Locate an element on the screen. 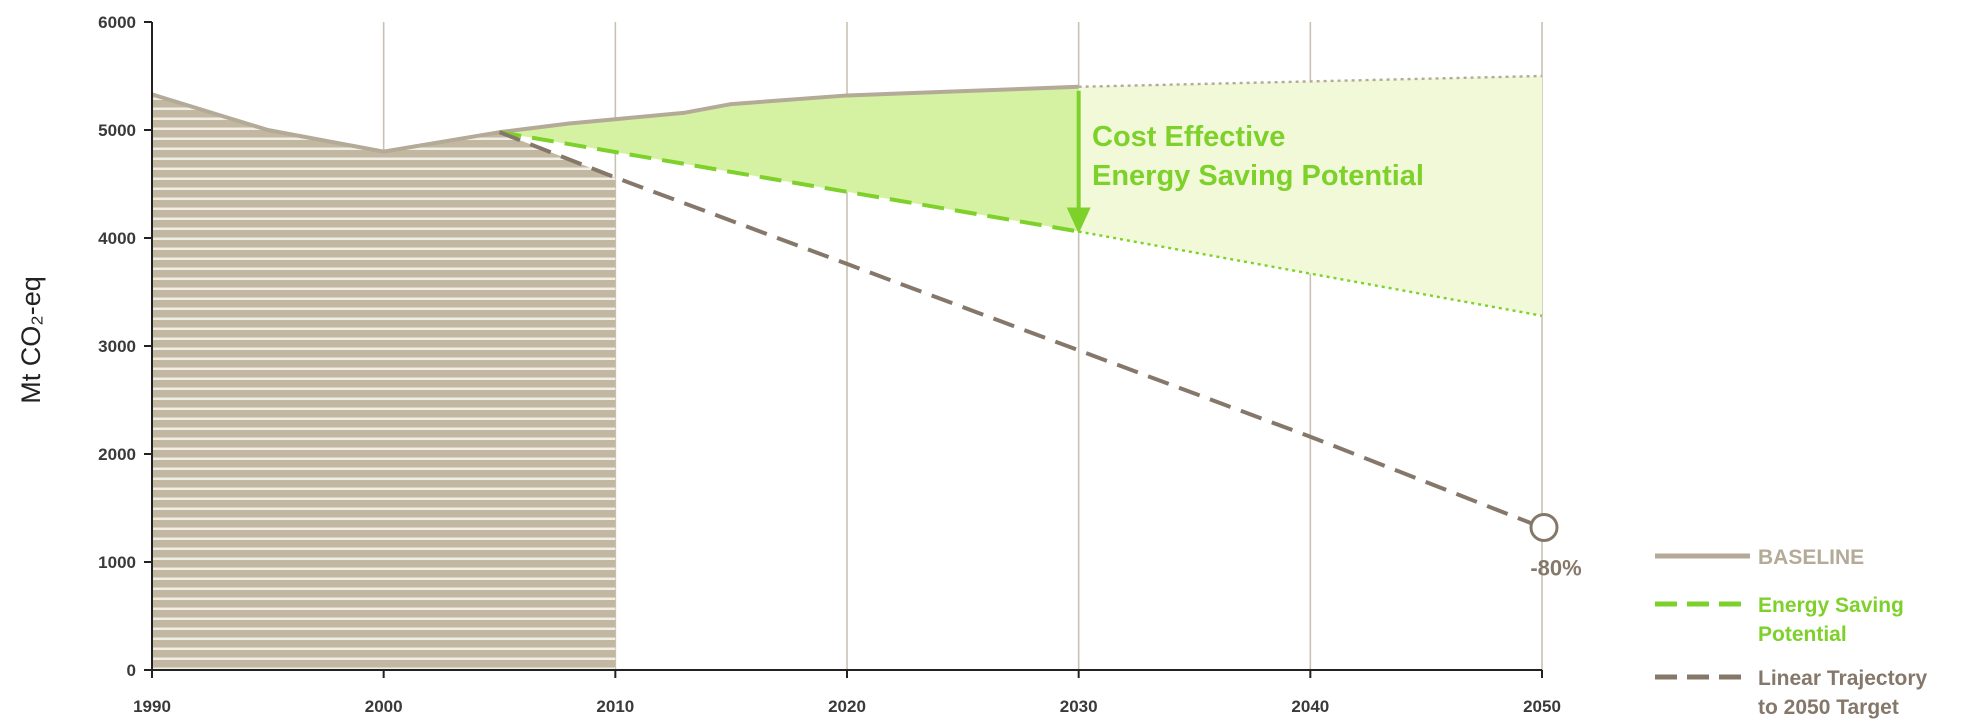 This screenshot has height=724, width=1968. legend-label-2-1: to 2050 Target is located at coordinates (1828, 707).